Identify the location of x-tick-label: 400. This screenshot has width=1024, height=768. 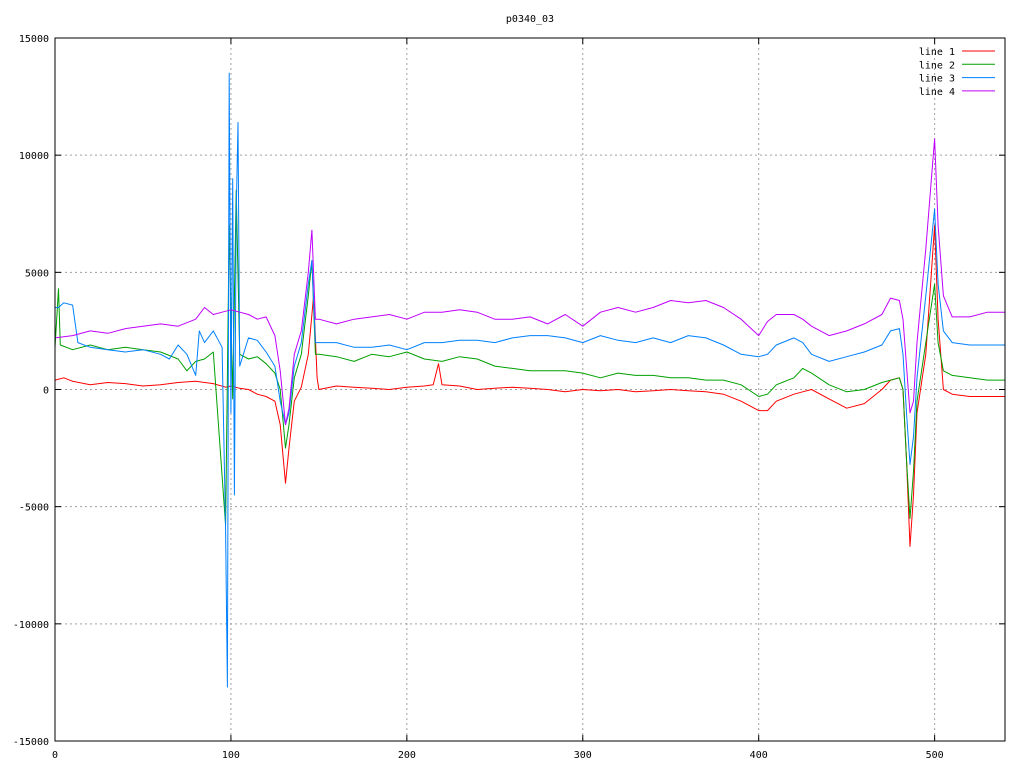
(759, 755).